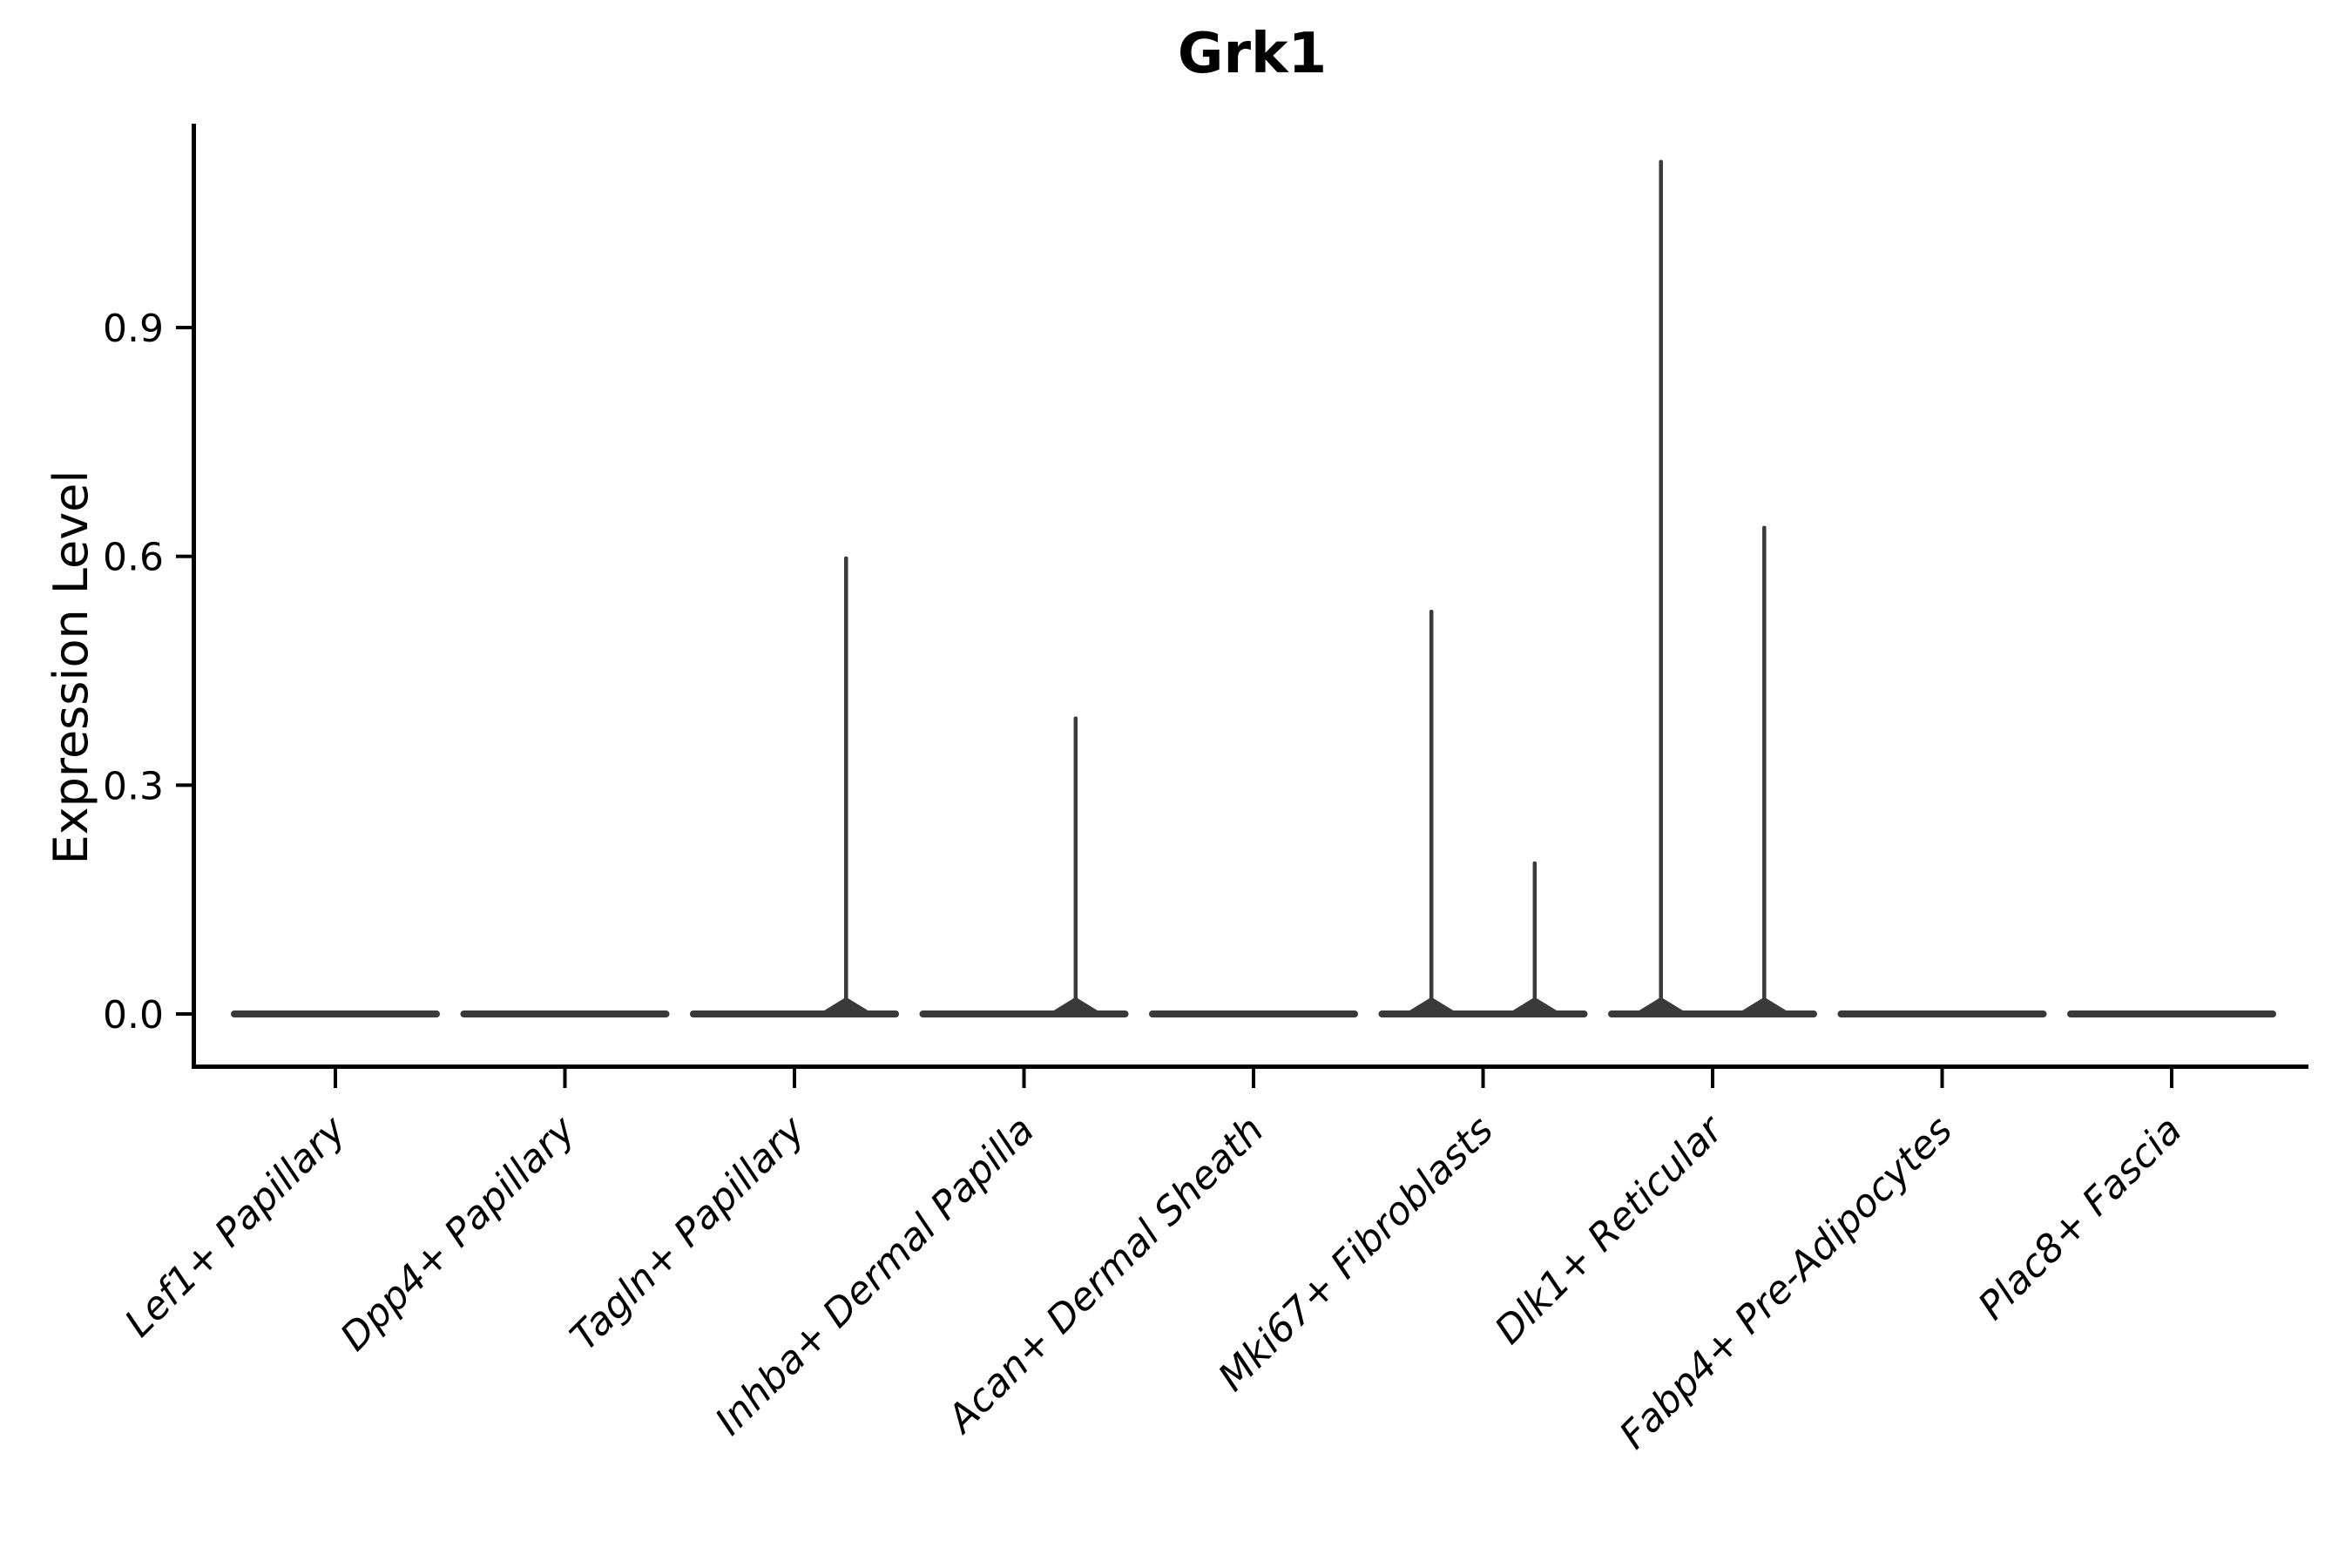 This screenshot has width=2352, height=1568. Describe the element at coordinates (1250, 1066) in the screenshot. I see `x-axis-spine` at that location.